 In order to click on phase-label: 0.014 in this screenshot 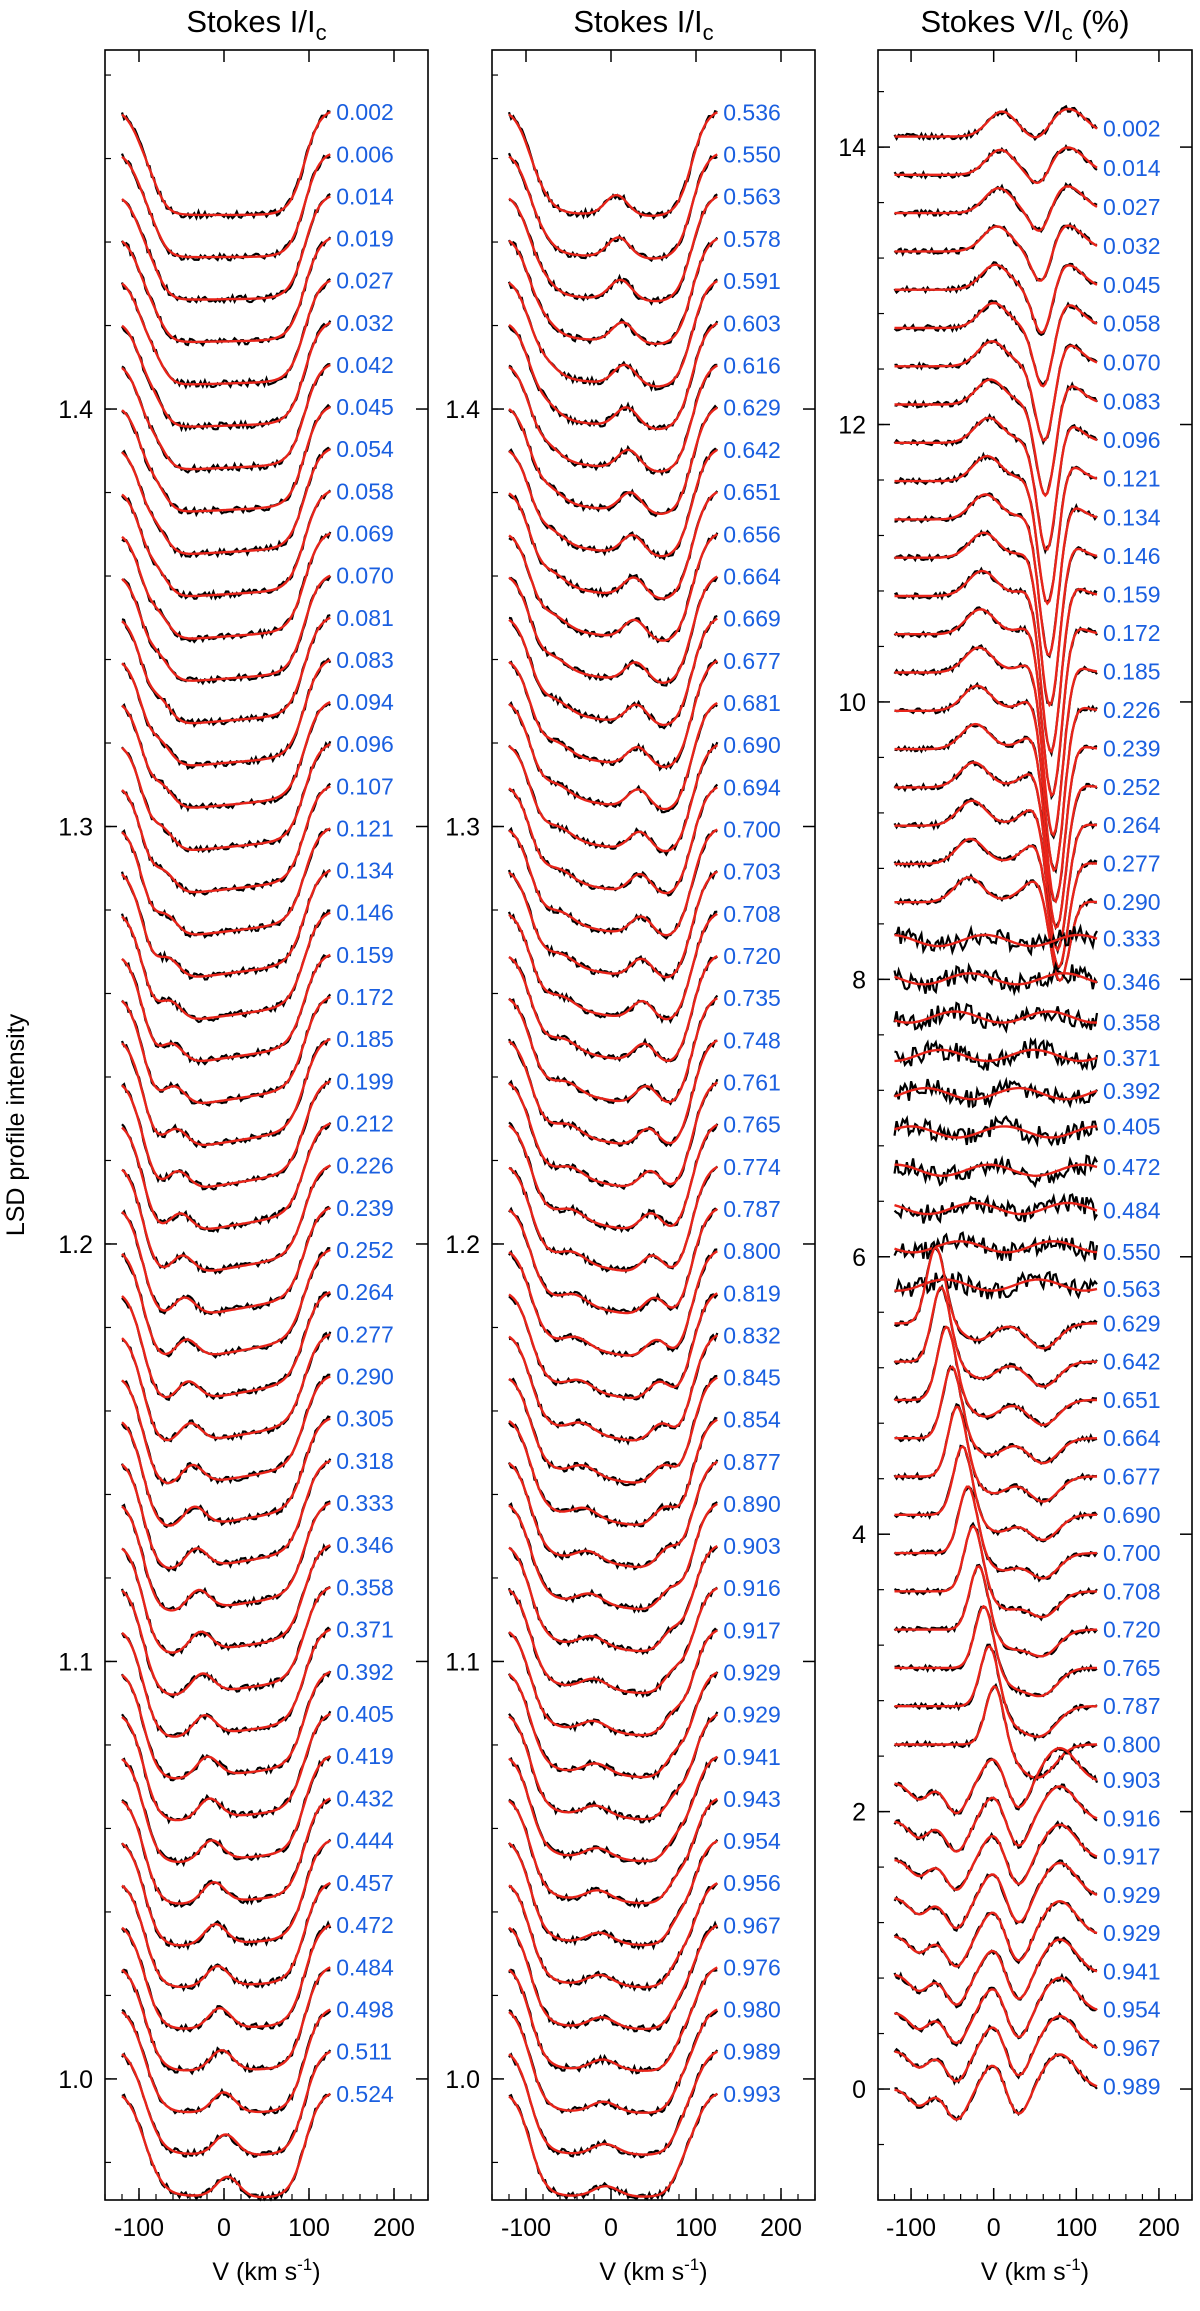, I will do `click(365, 196)`.